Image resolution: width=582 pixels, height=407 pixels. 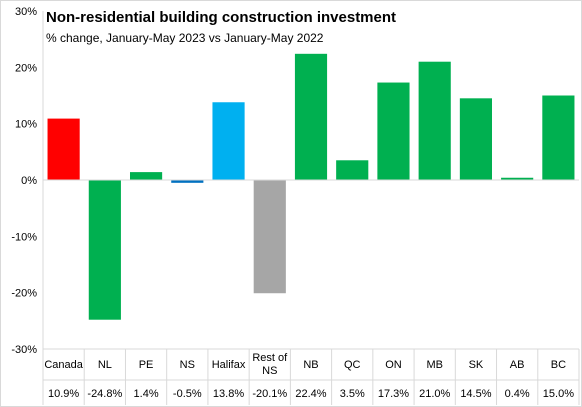 What do you see at coordinates (24, 294) in the screenshot?
I see `y-tick-label: -20%` at bounding box center [24, 294].